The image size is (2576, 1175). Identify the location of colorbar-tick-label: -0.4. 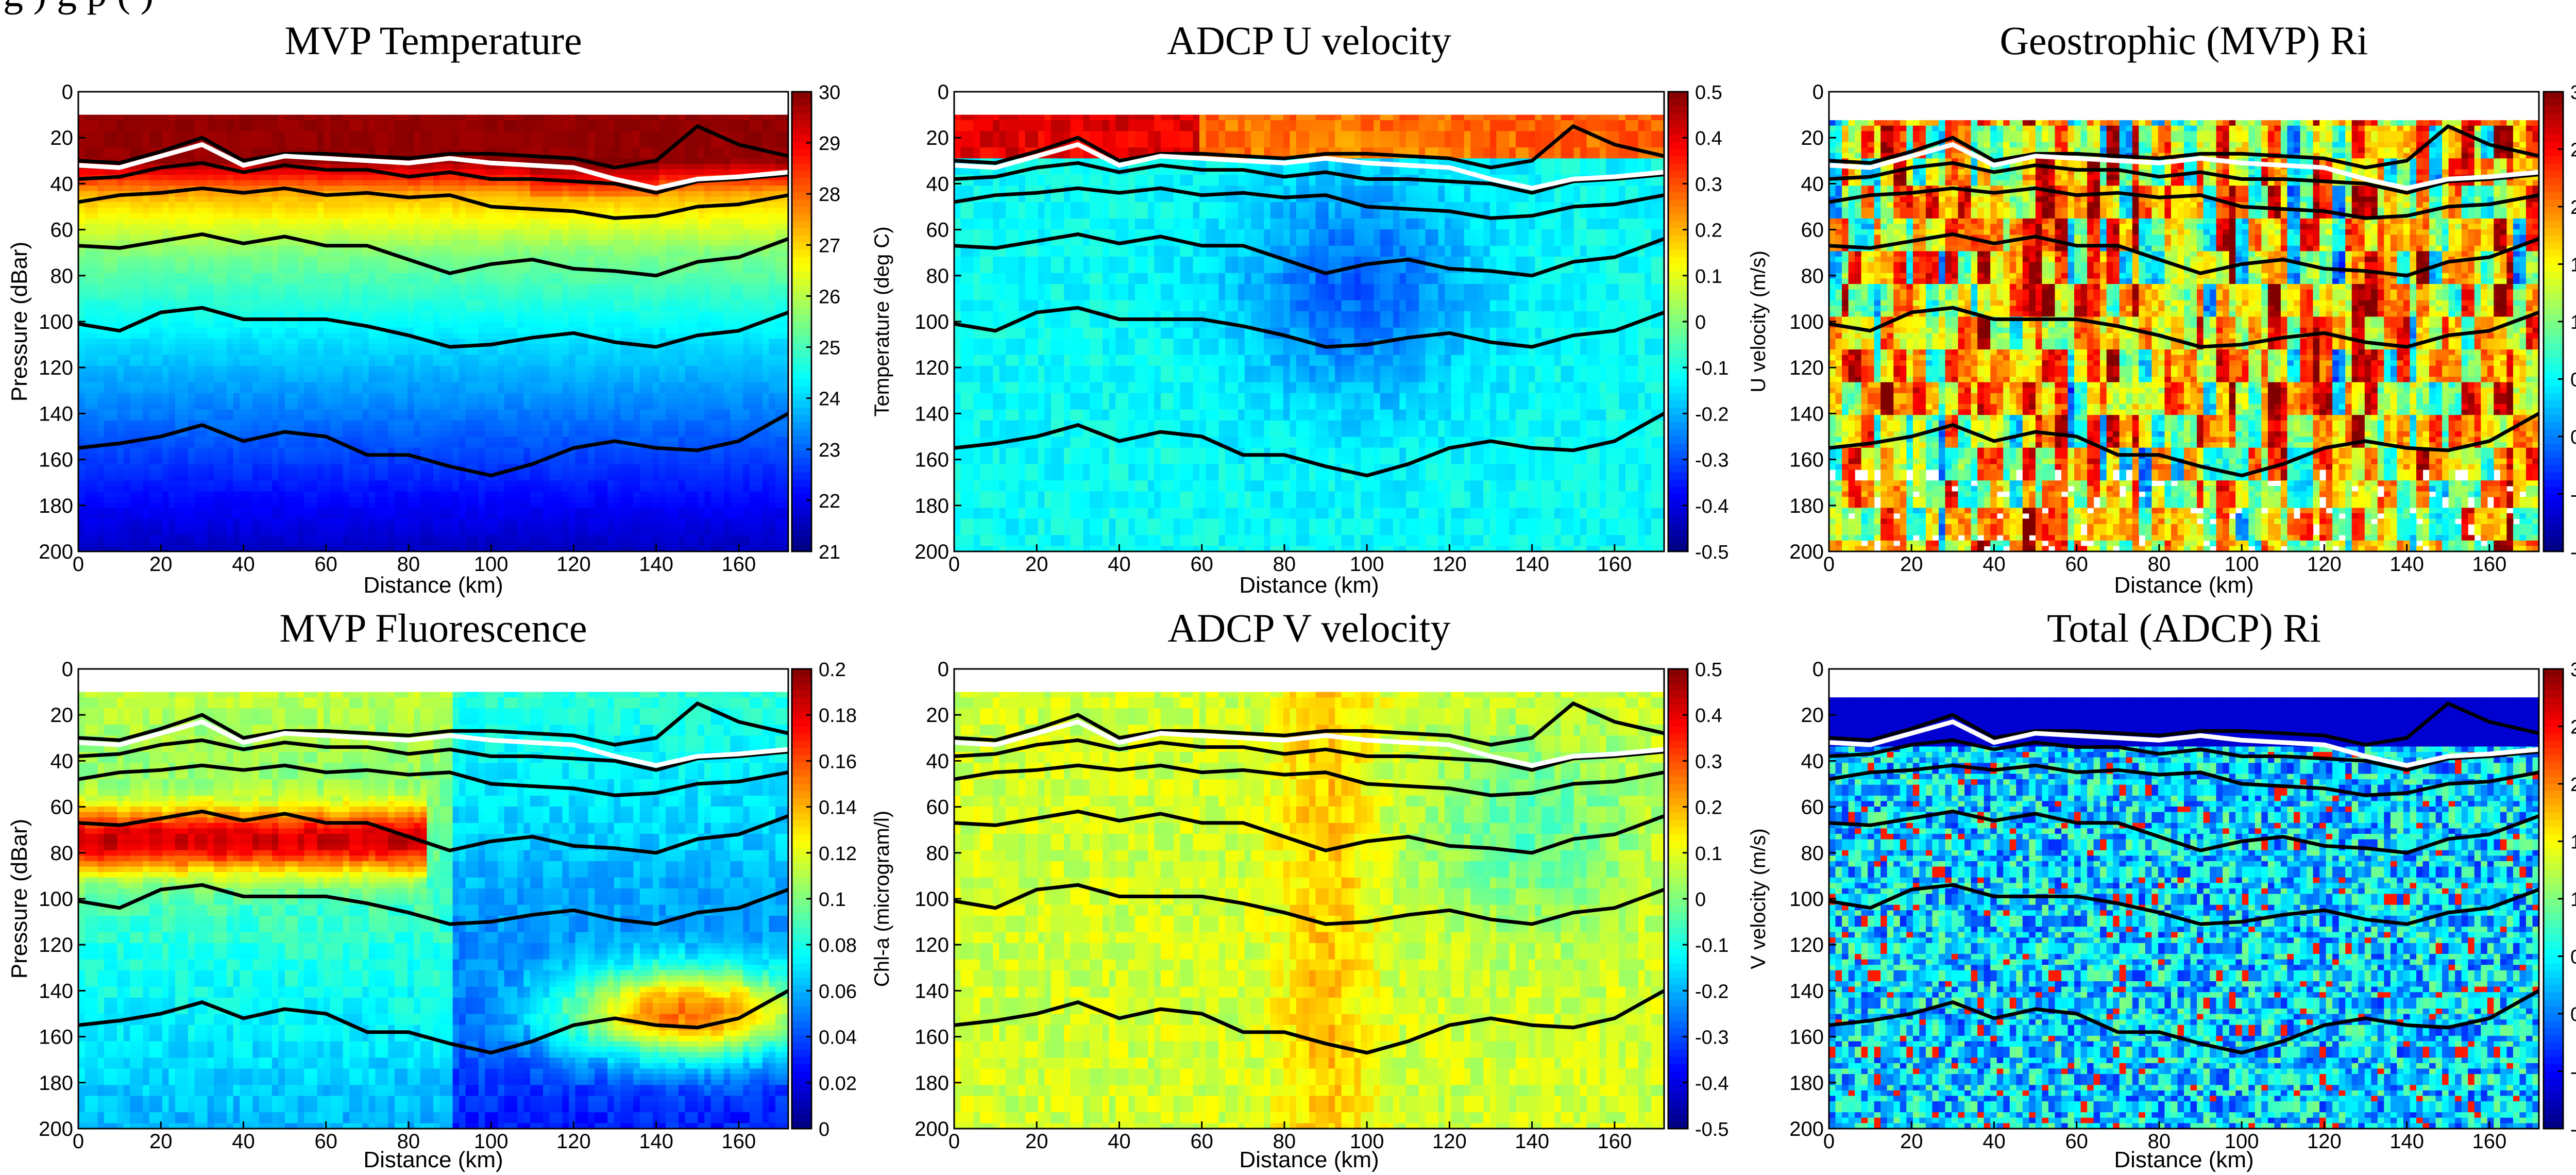
(1711, 1084).